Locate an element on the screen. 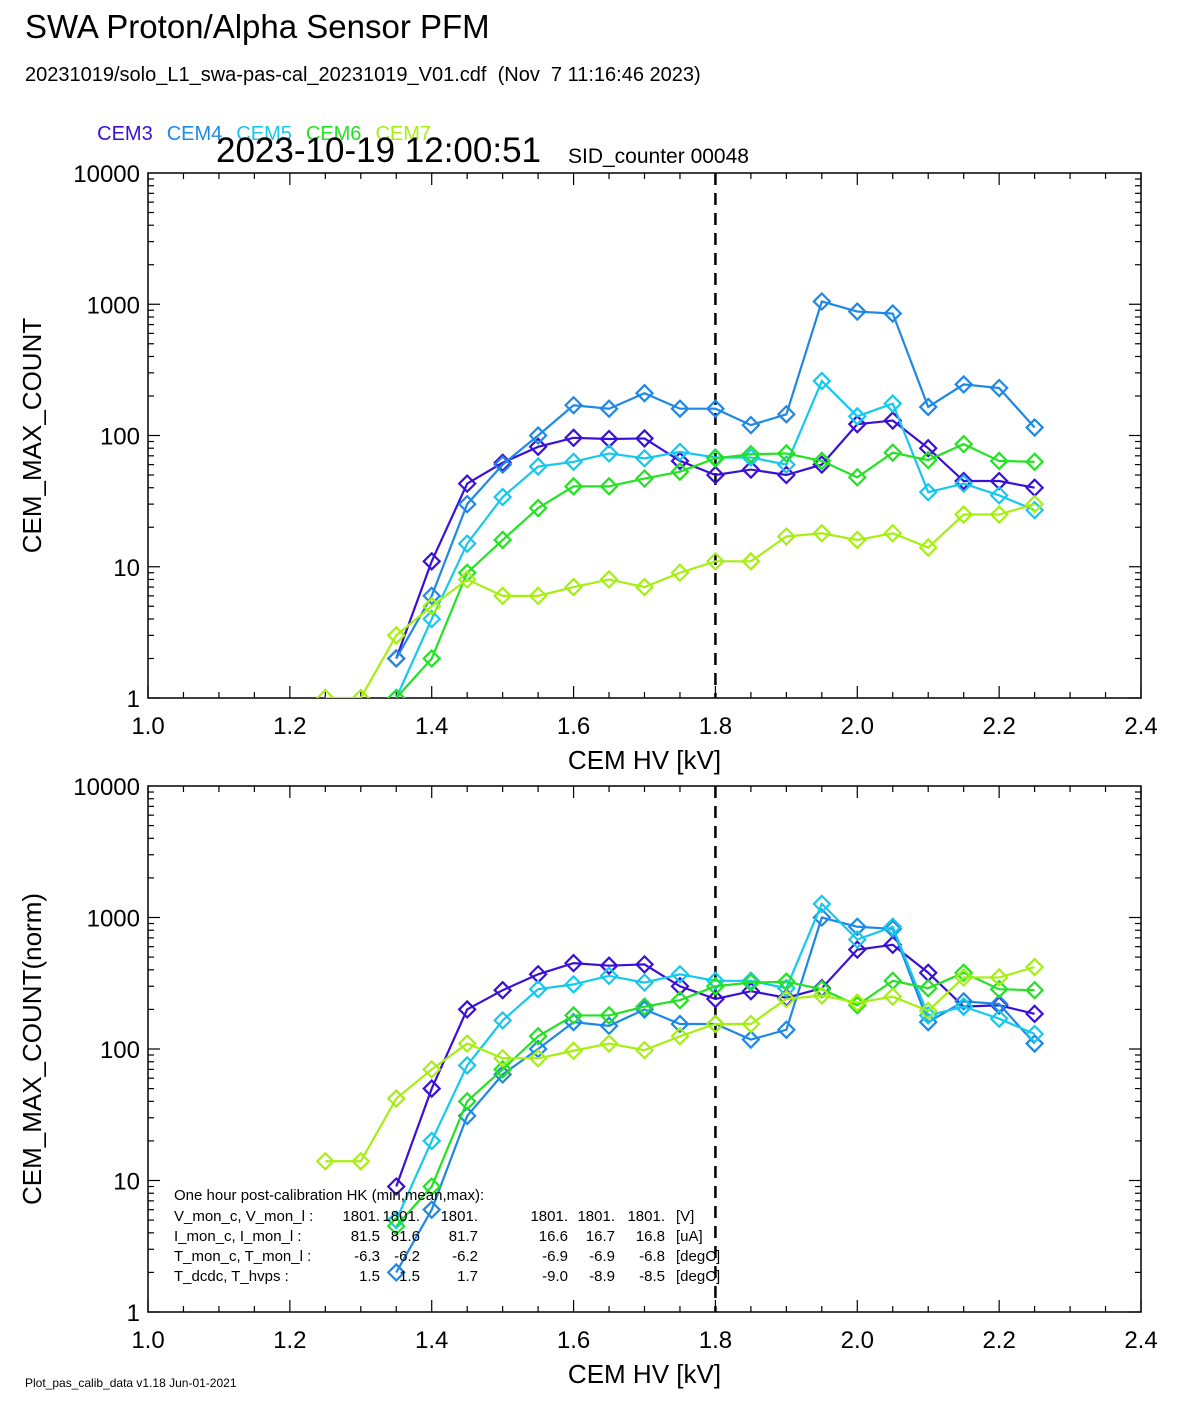 The height and width of the screenshot is (1411, 1201). series-line-cem7 is located at coordinates (680, 1064).